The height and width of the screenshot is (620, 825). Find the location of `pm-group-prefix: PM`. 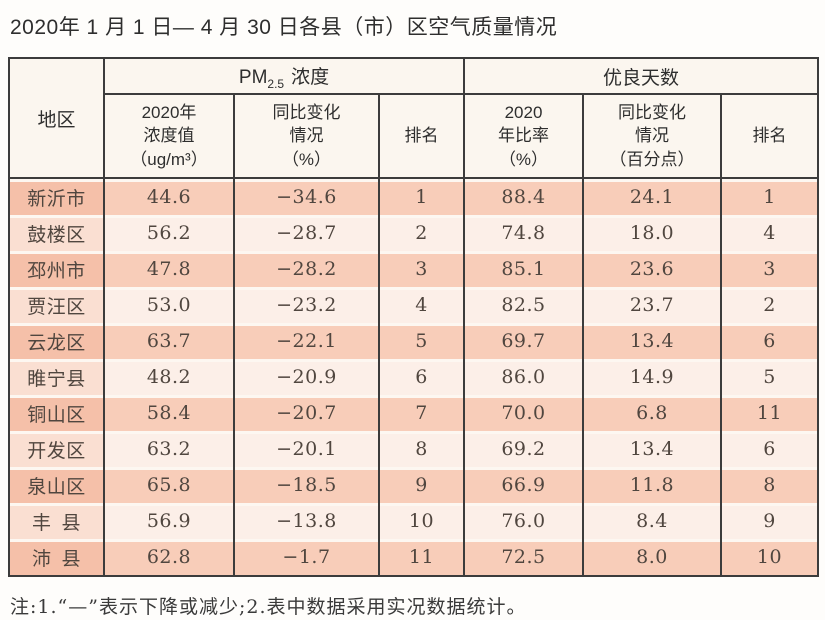

pm-group-prefix: PM is located at coordinates (253, 77).